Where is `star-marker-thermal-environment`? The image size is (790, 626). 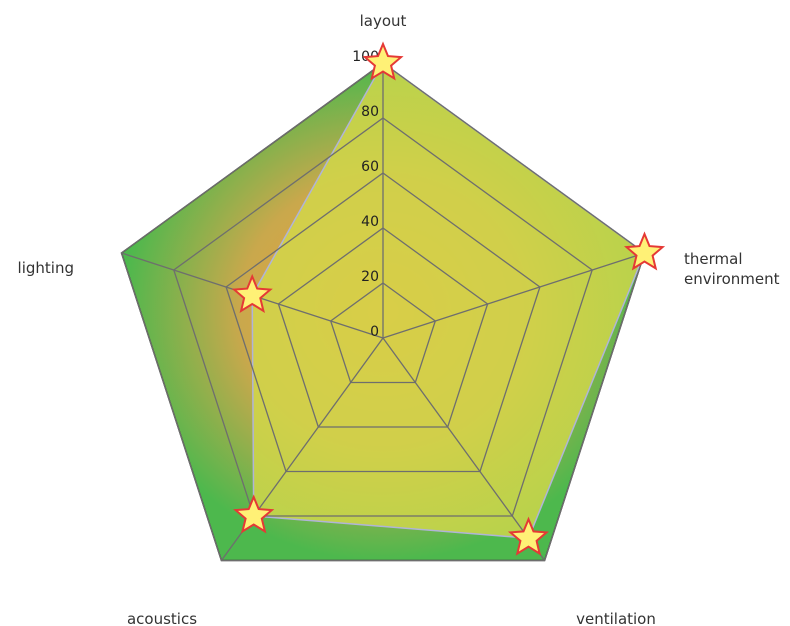 star-marker-thermal-environment is located at coordinates (645, 251).